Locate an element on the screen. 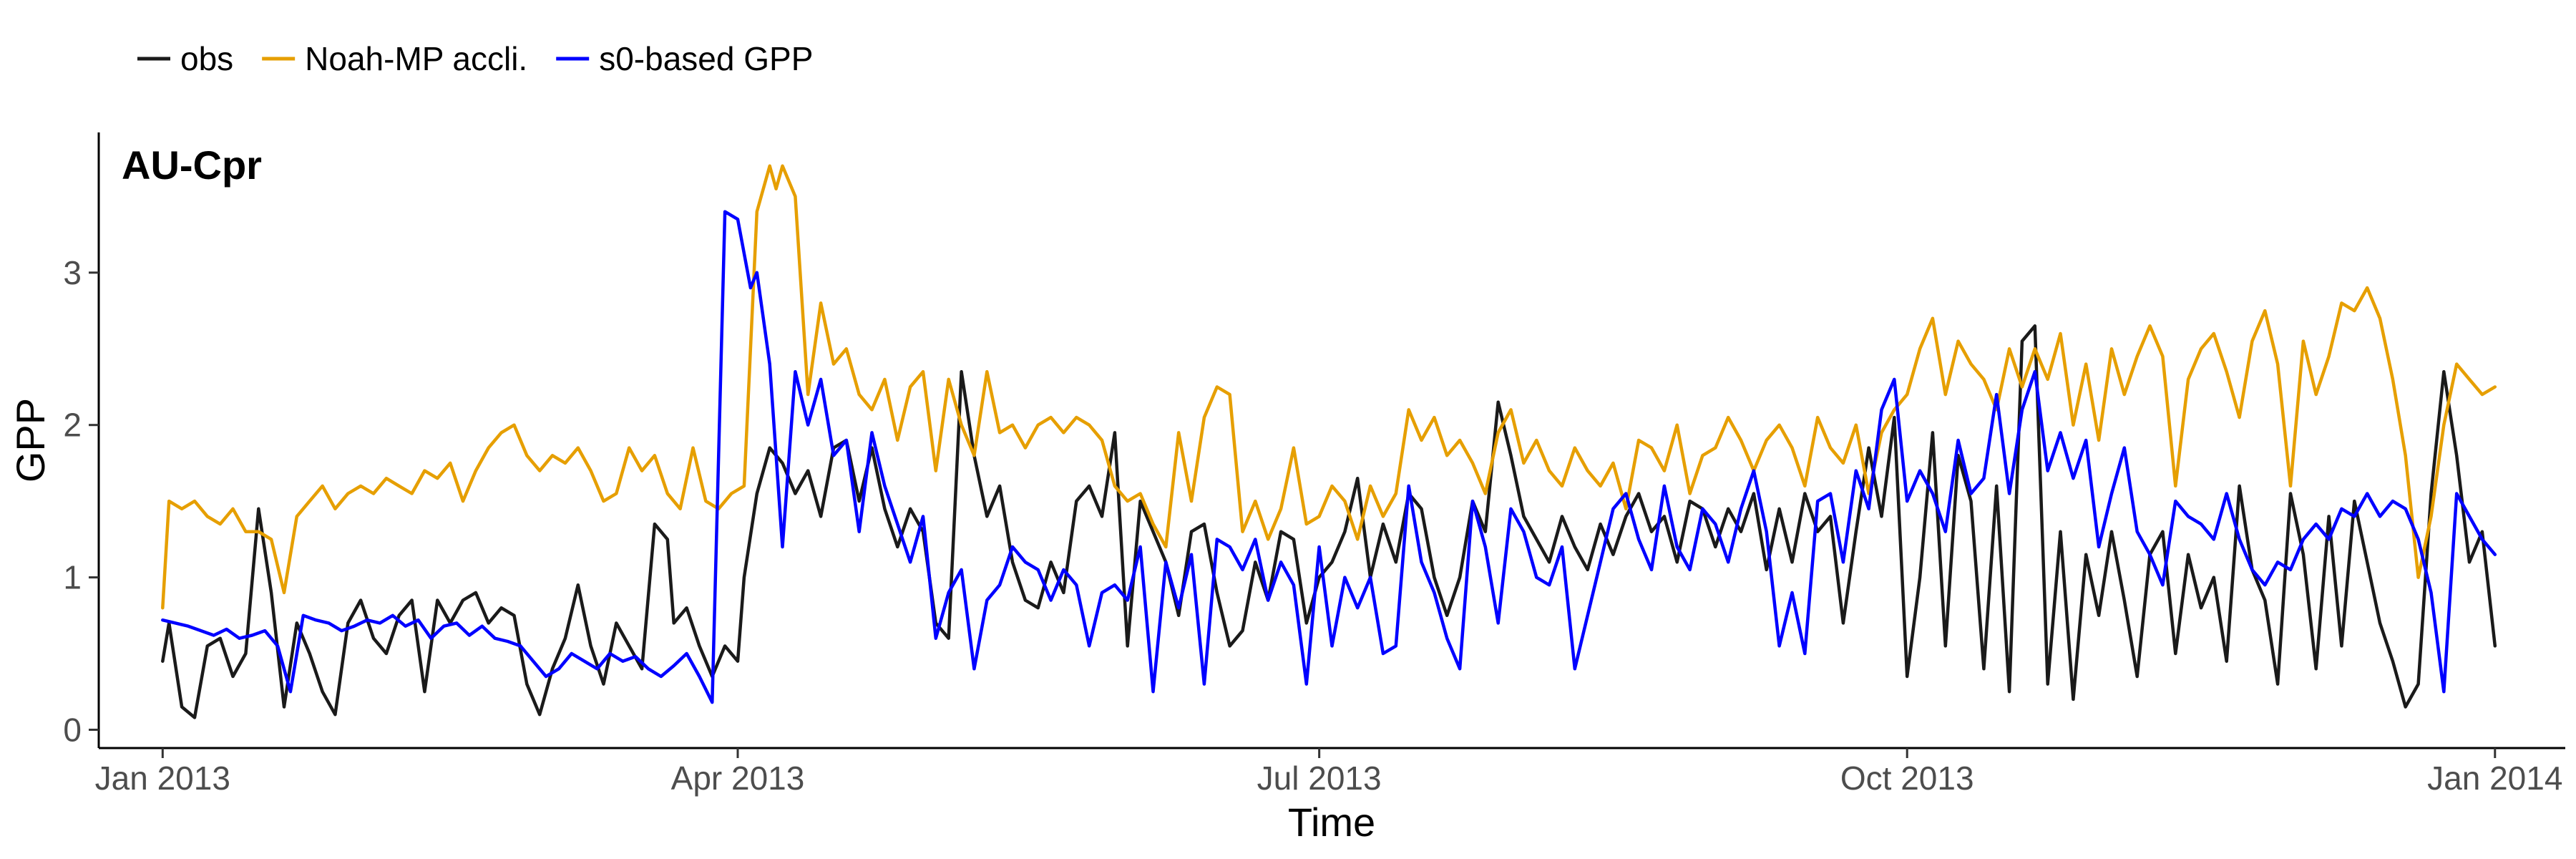 The height and width of the screenshot is (859, 2576). x-axis-title: Time is located at coordinates (1331, 822).